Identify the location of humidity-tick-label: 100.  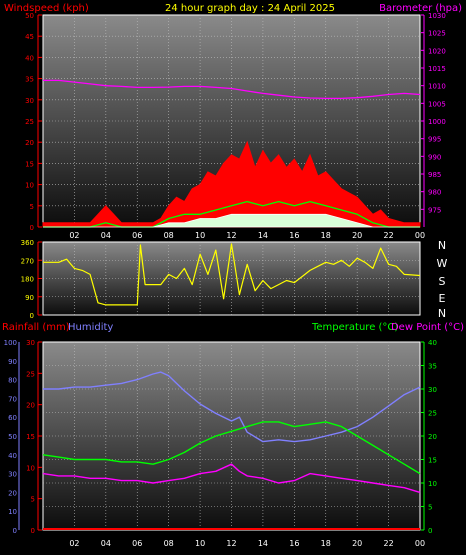
(10, 343).